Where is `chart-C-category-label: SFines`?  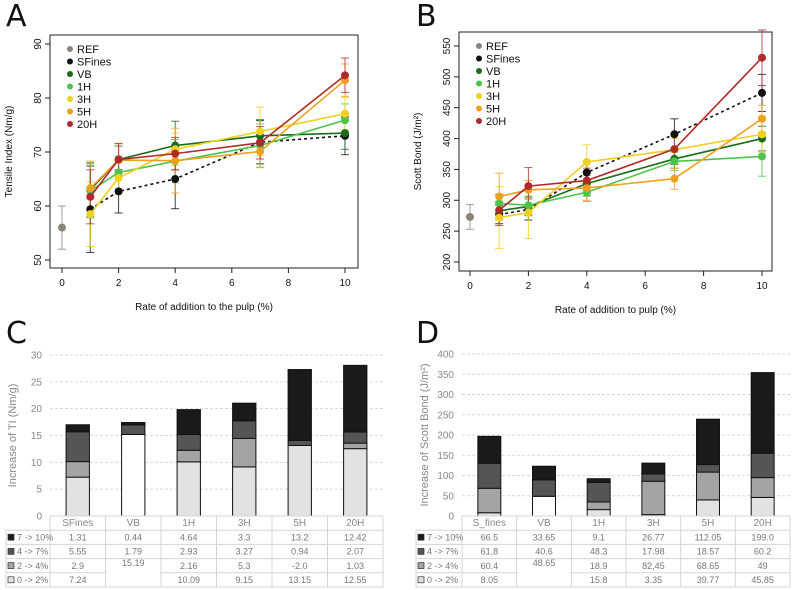
chart-C-category-label: SFines is located at coordinates (77, 523).